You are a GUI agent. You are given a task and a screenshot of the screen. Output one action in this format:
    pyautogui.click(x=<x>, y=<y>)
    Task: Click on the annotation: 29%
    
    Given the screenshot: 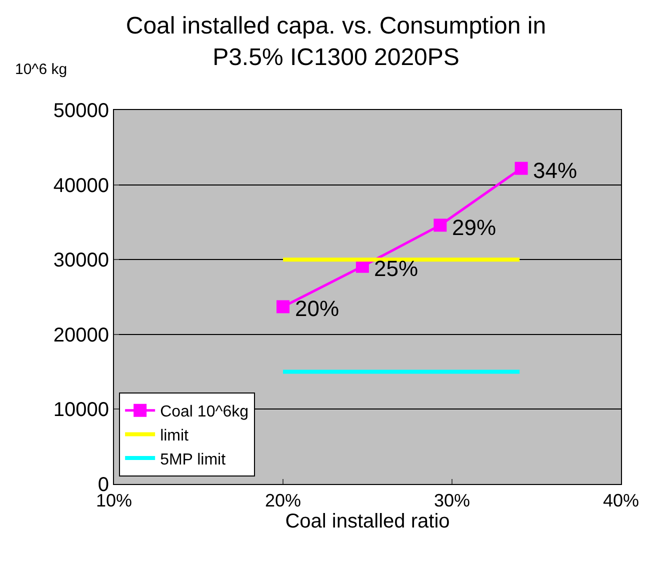 What is the action you would take?
    pyautogui.click(x=474, y=227)
    